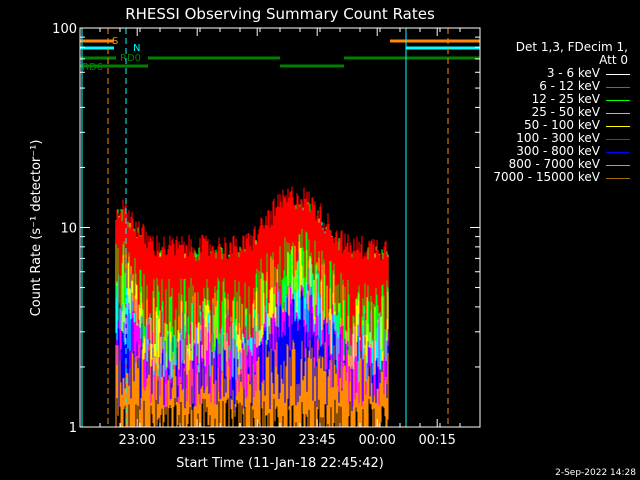 The image size is (640, 480). I want to click on flag-label-RD6: RD6, so click(92, 67).